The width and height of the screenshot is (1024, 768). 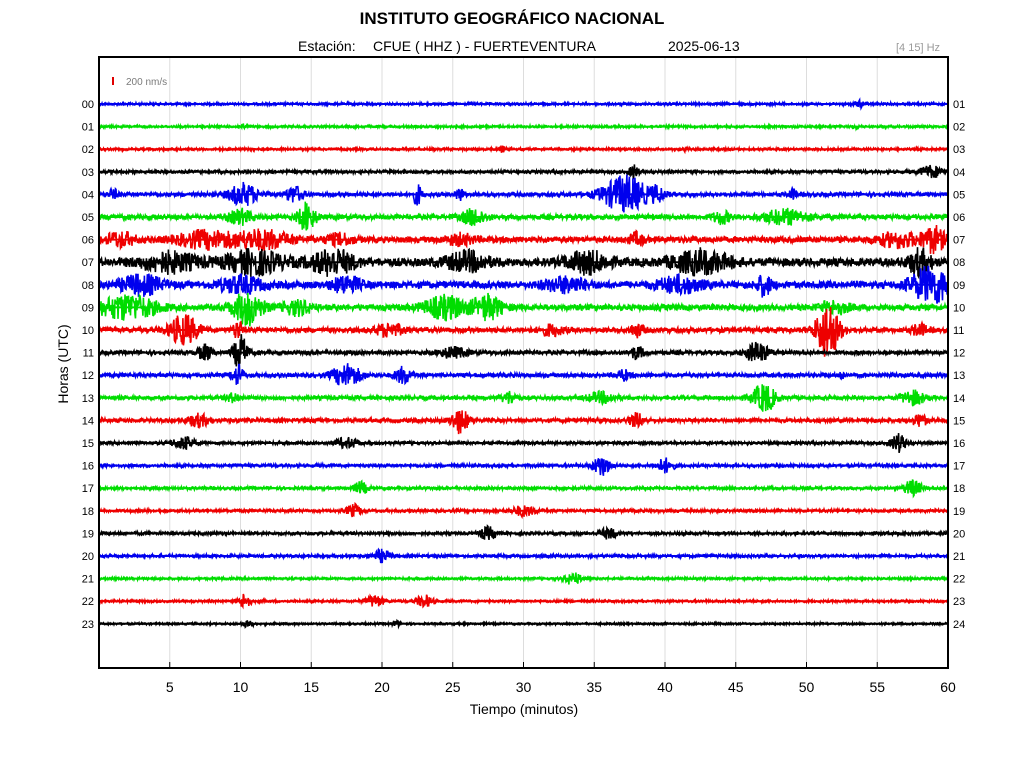 I want to click on hour-label-right: 20, so click(x=959, y=534).